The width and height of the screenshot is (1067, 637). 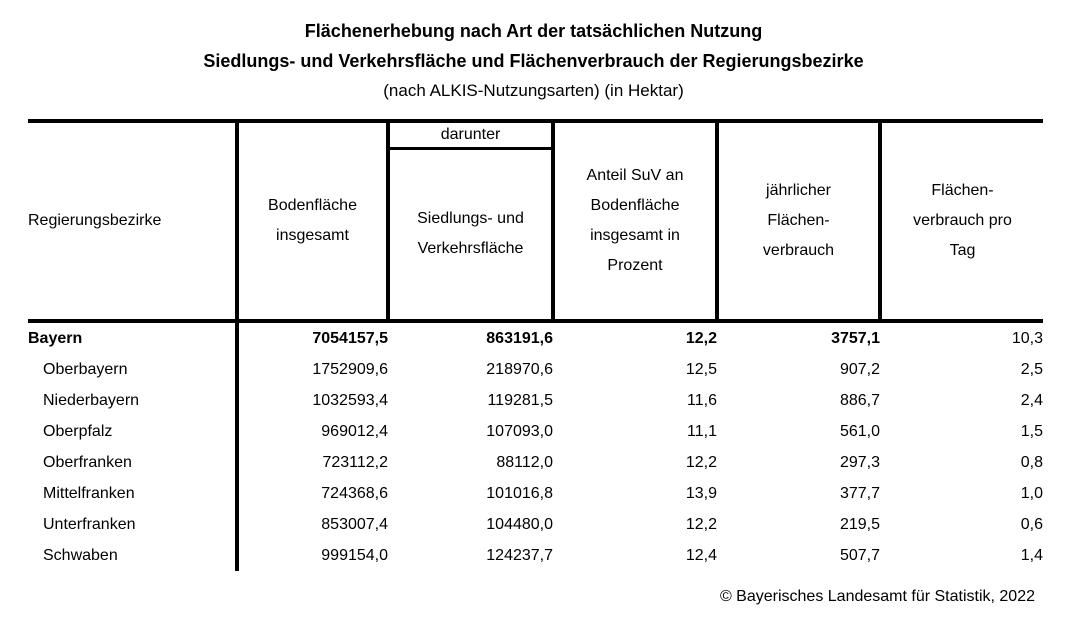 What do you see at coordinates (95, 220) in the screenshot?
I see `column-header-region: Regierungsbezirke` at bounding box center [95, 220].